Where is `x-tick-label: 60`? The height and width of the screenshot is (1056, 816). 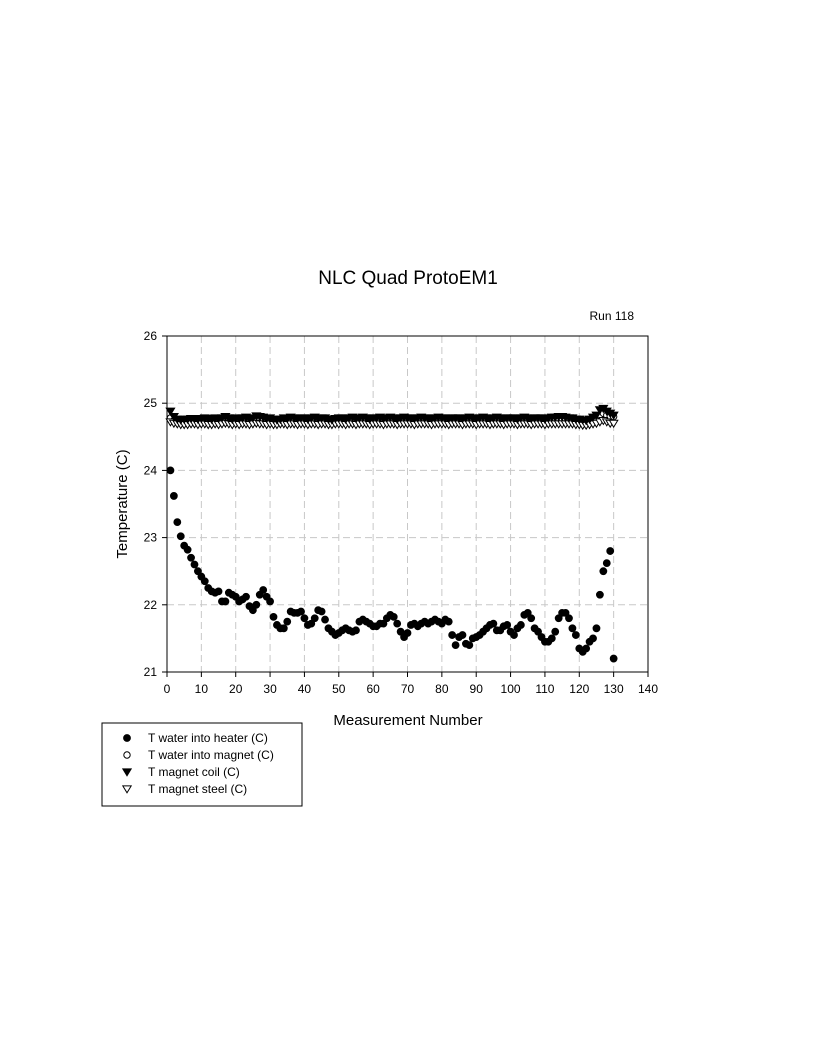
x-tick-label: 60 is located at coordinates (373, 689).